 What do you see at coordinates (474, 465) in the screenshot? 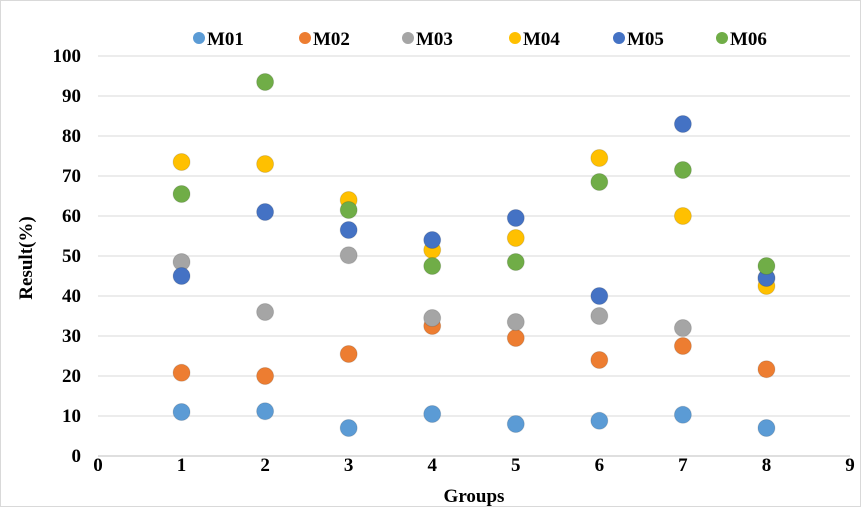
I see `x-tick-labels: 0 1 2 3 4 5 6 7 8 9` at bounding box center [474, 465].